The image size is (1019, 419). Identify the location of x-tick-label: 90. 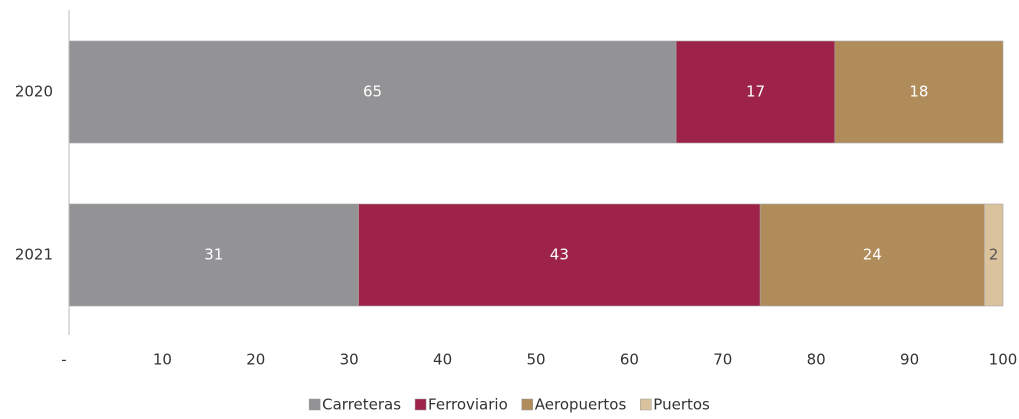
(909, 360).